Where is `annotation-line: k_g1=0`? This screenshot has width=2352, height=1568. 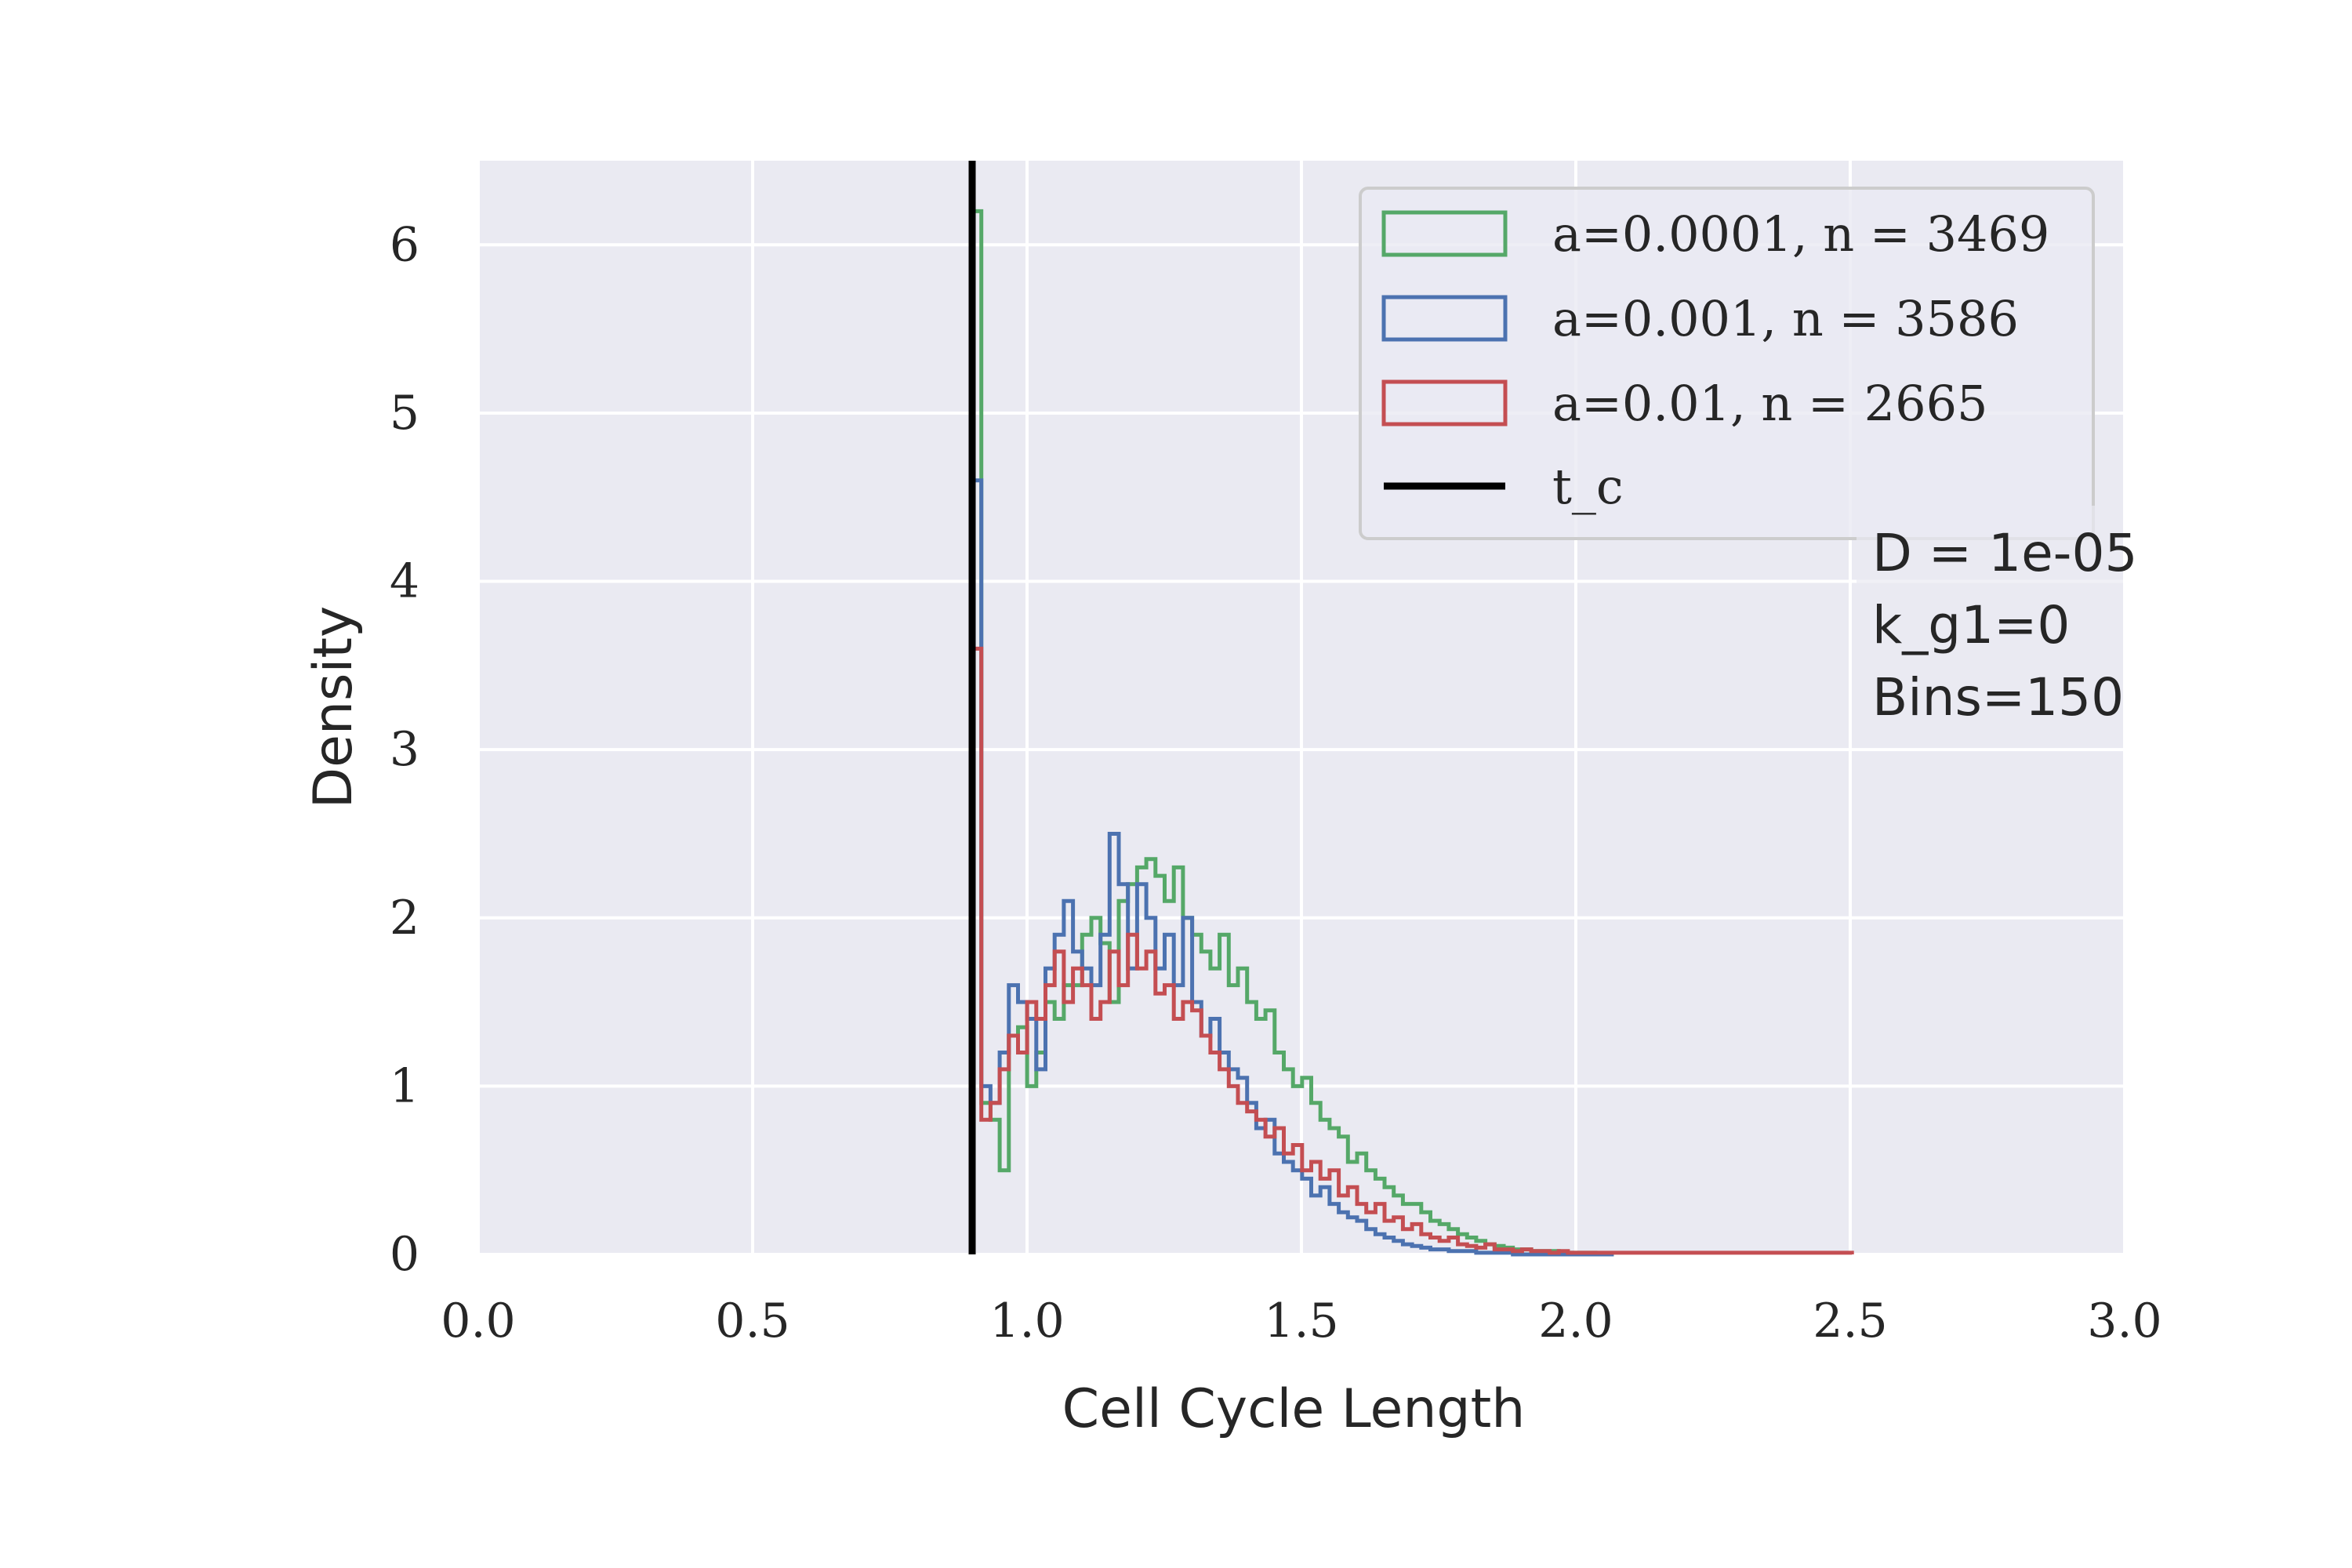 annotation-line: k_g1=0 is located at coordinates (1971, 625).